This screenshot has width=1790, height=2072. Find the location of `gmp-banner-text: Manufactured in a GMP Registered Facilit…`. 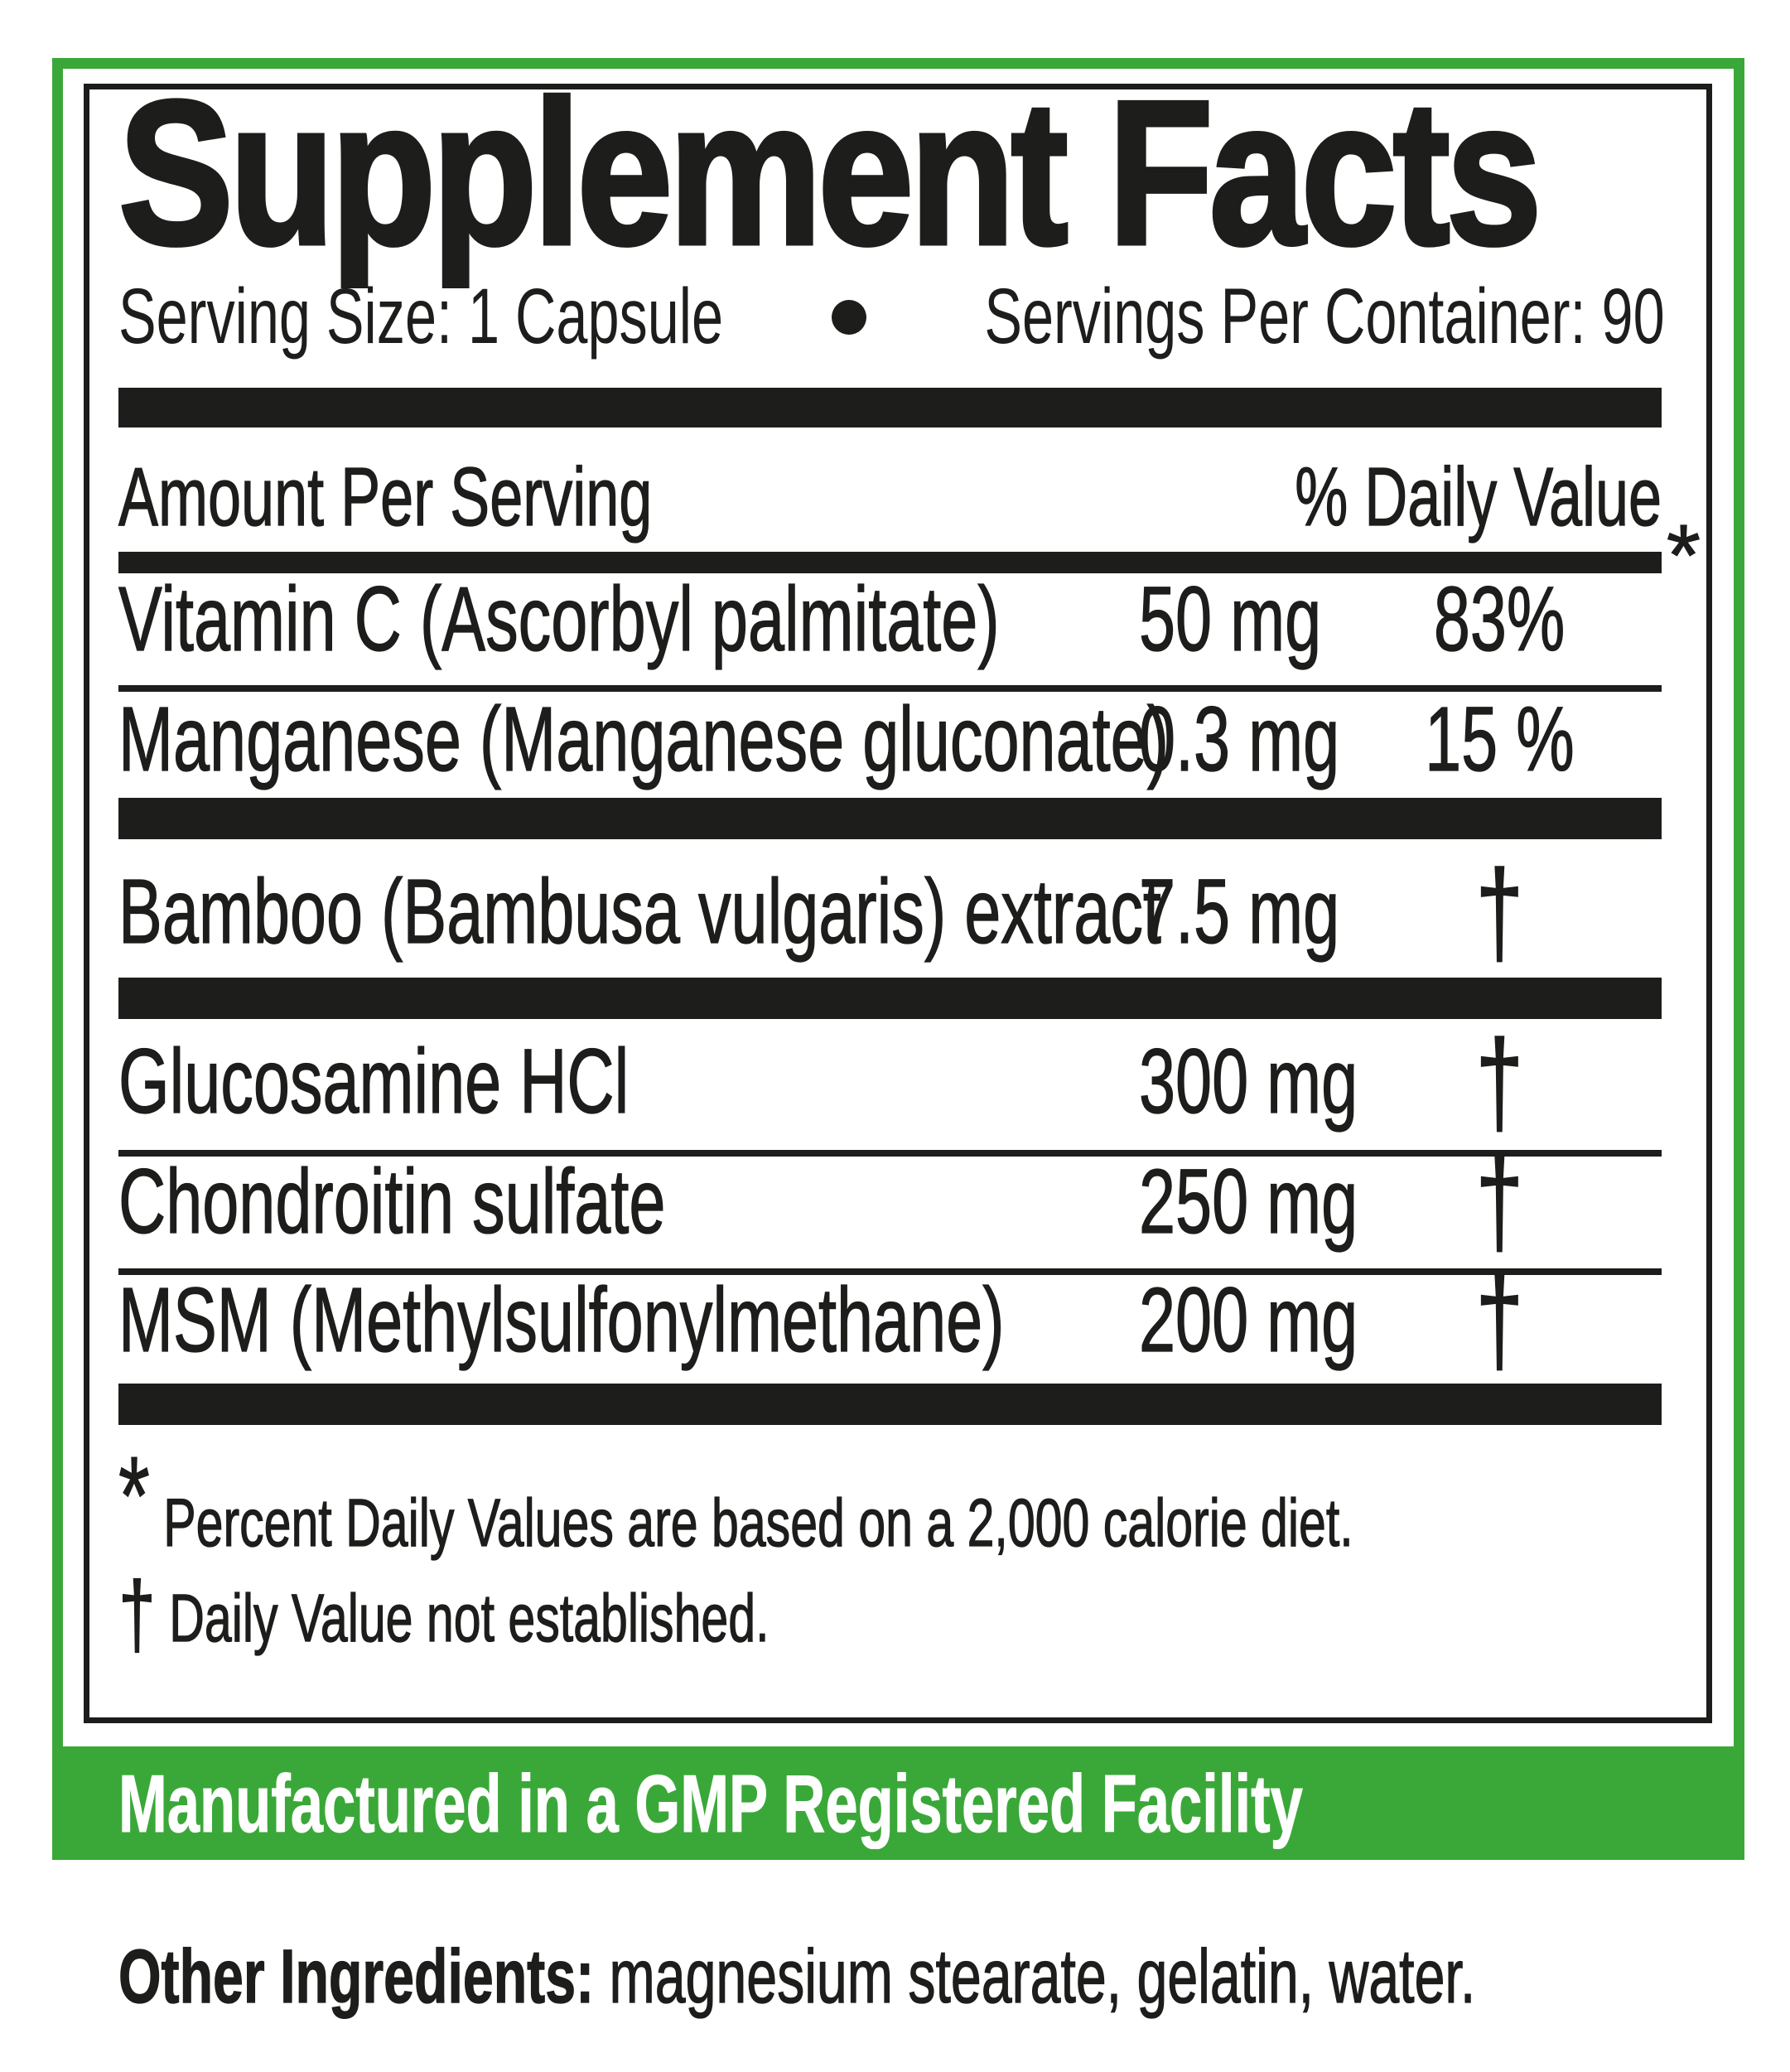

gmp-banner-text: Manufactured in a GMP Registered Facilit… is located at coordinates (711, 1803).